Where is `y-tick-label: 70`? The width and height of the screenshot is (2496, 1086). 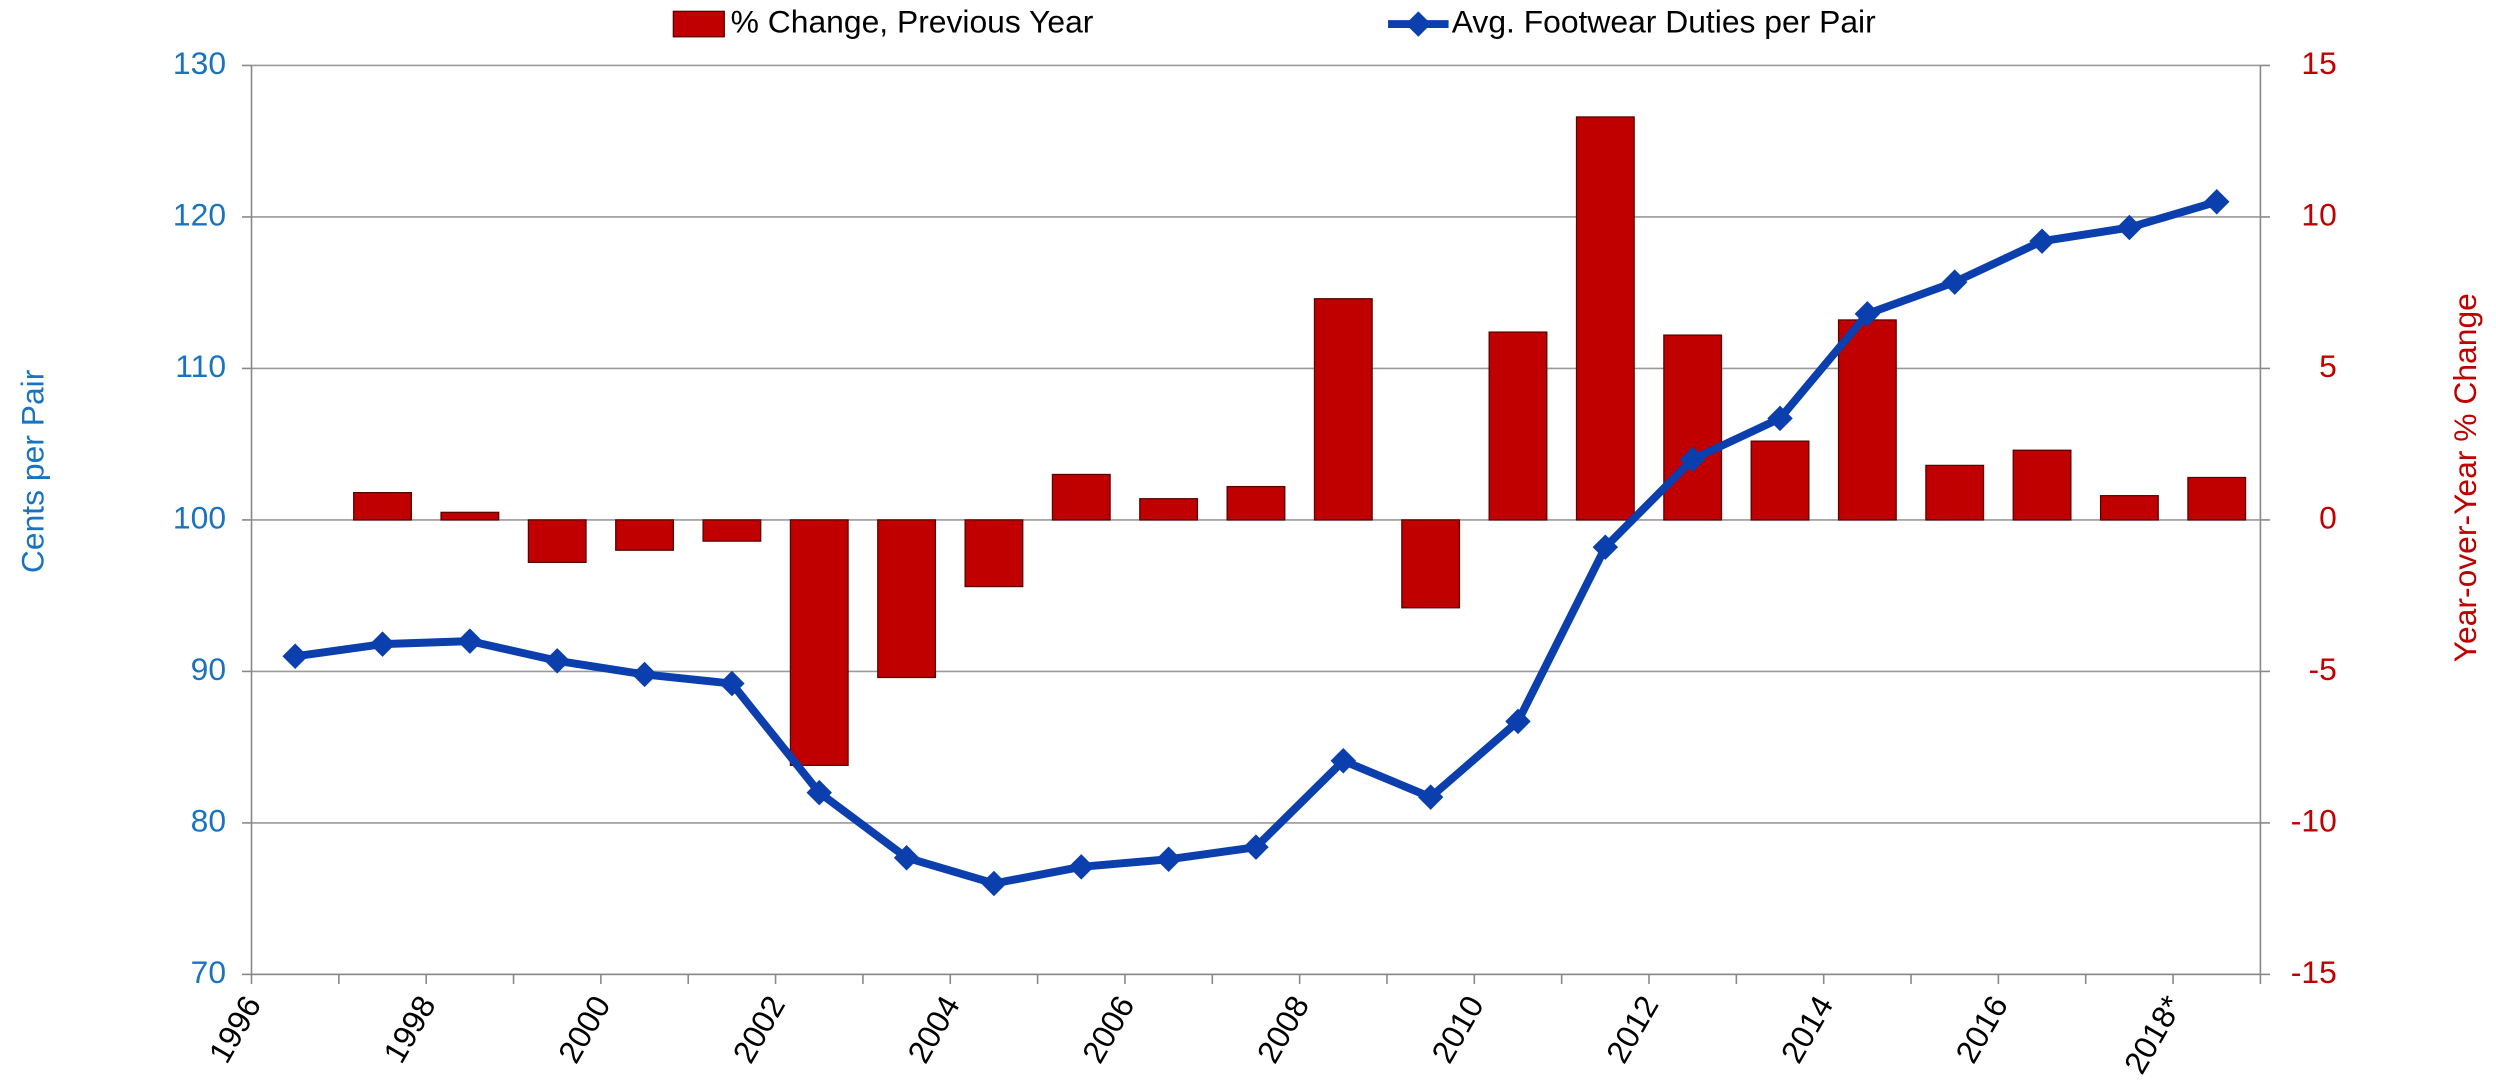 y-tick-label: 70 is located at coordinates (208, 972).